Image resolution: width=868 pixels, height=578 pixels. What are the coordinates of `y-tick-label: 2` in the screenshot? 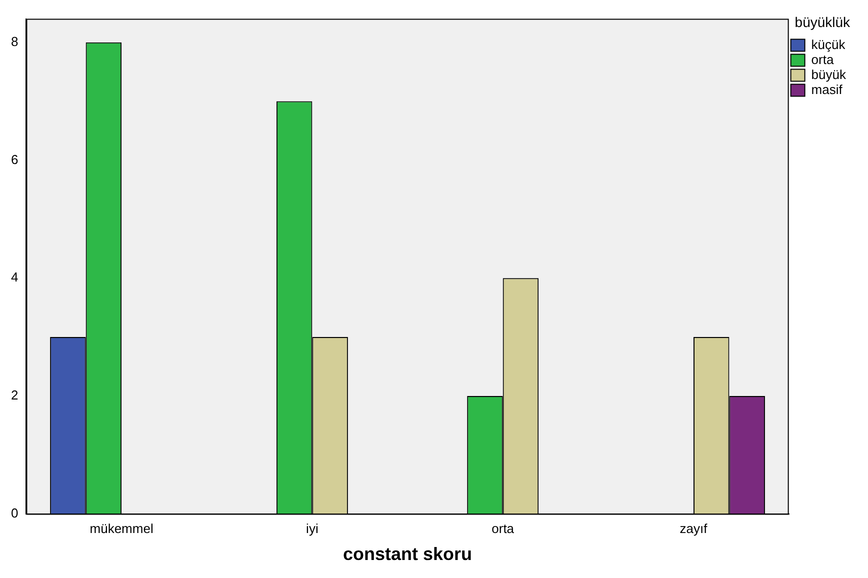 It's located at (14, 395).